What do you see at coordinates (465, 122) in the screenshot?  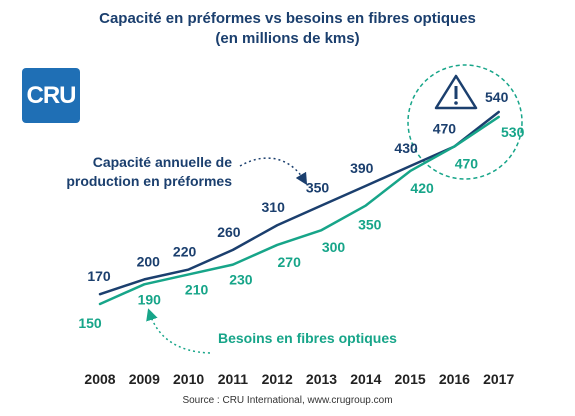 I see `highlight-circle` at bounding box center [465, 122].